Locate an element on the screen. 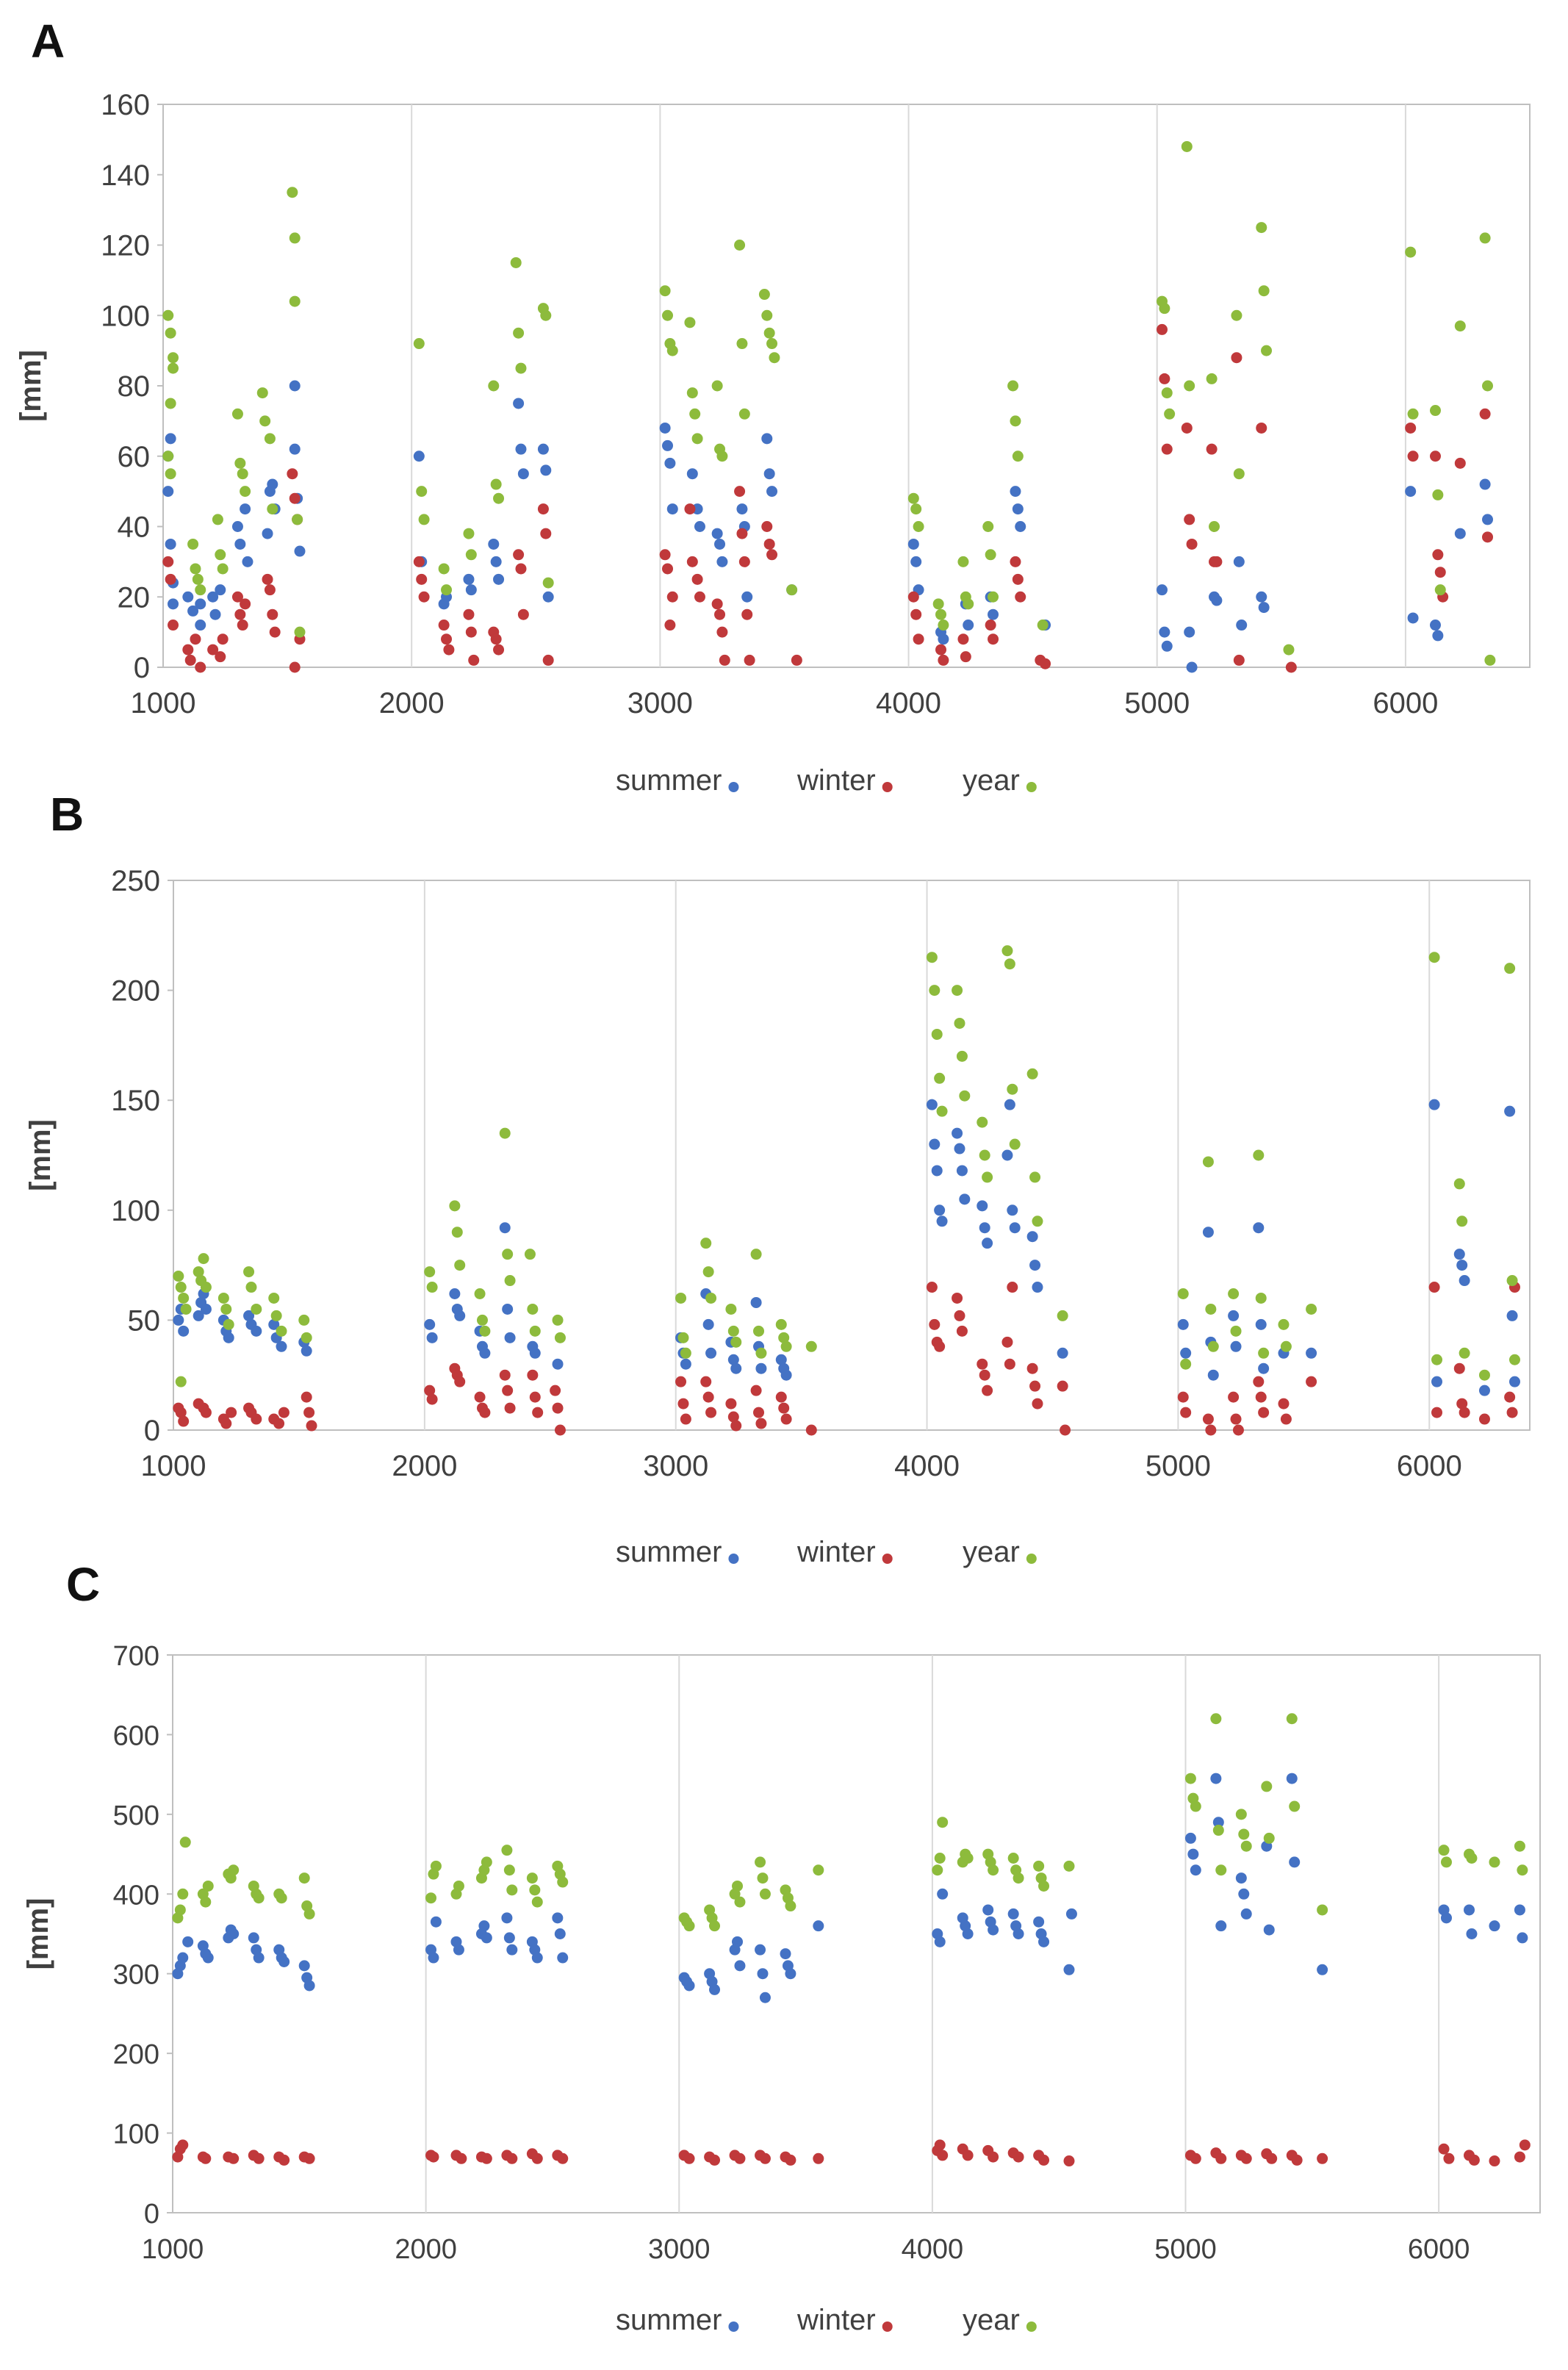 The height and width of the screenshot is (2370, 1568). legend-marker-year is located at coordinates (1032, 1559).